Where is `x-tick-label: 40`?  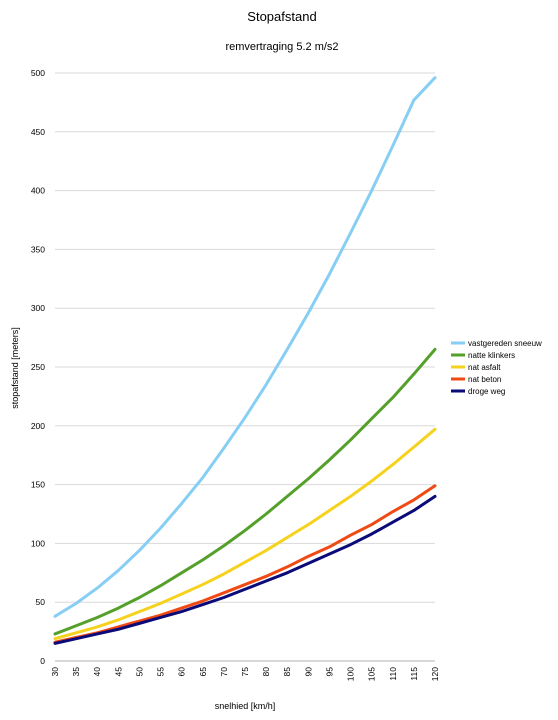 x-tick-label: 40 is located at coordinates (97, 672).